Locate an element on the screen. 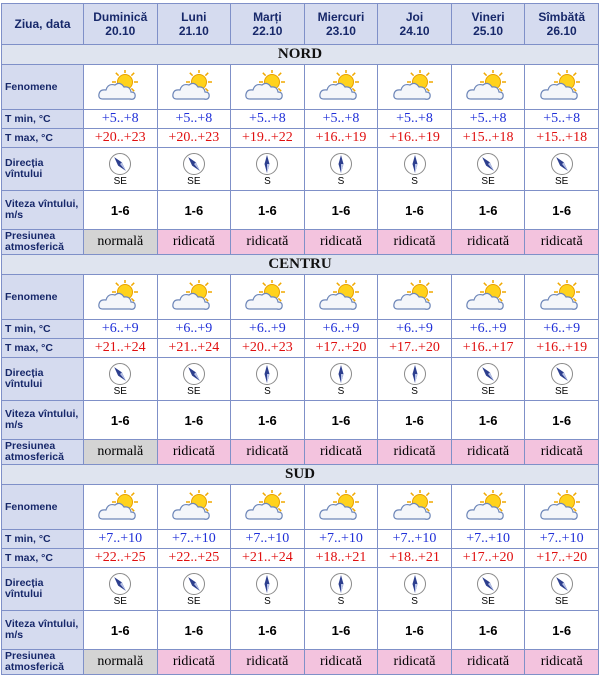 Image resolution: width=600 pixels, height=684 pixels. row-label: Direcția vîntului is located at coordinates (42, 589).